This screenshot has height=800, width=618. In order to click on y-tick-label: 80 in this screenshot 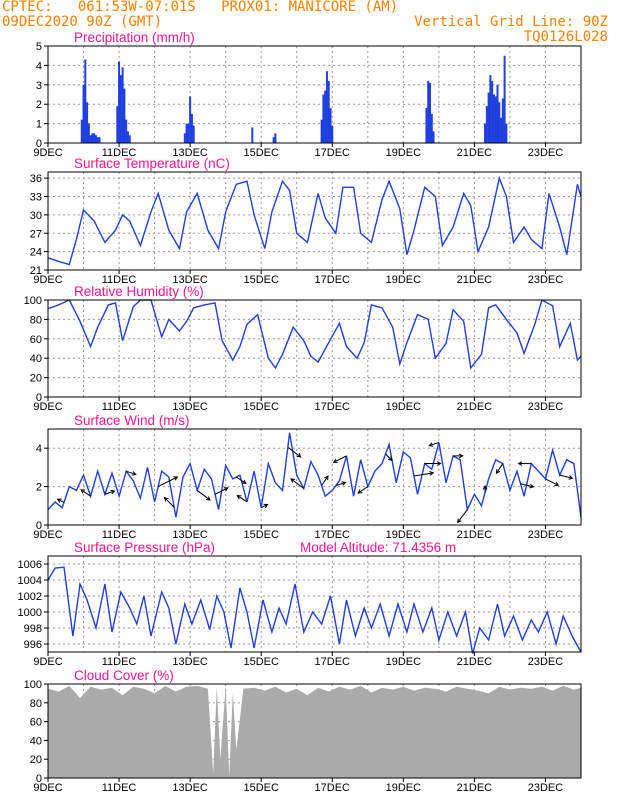, I will do `click(36, 704)`.